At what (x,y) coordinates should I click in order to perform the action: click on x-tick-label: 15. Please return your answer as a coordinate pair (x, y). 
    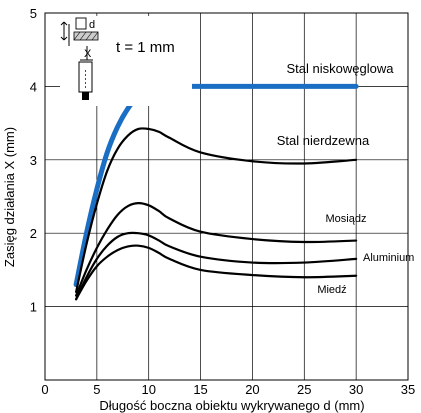
    Looking at the image, I should click on (200, 389).